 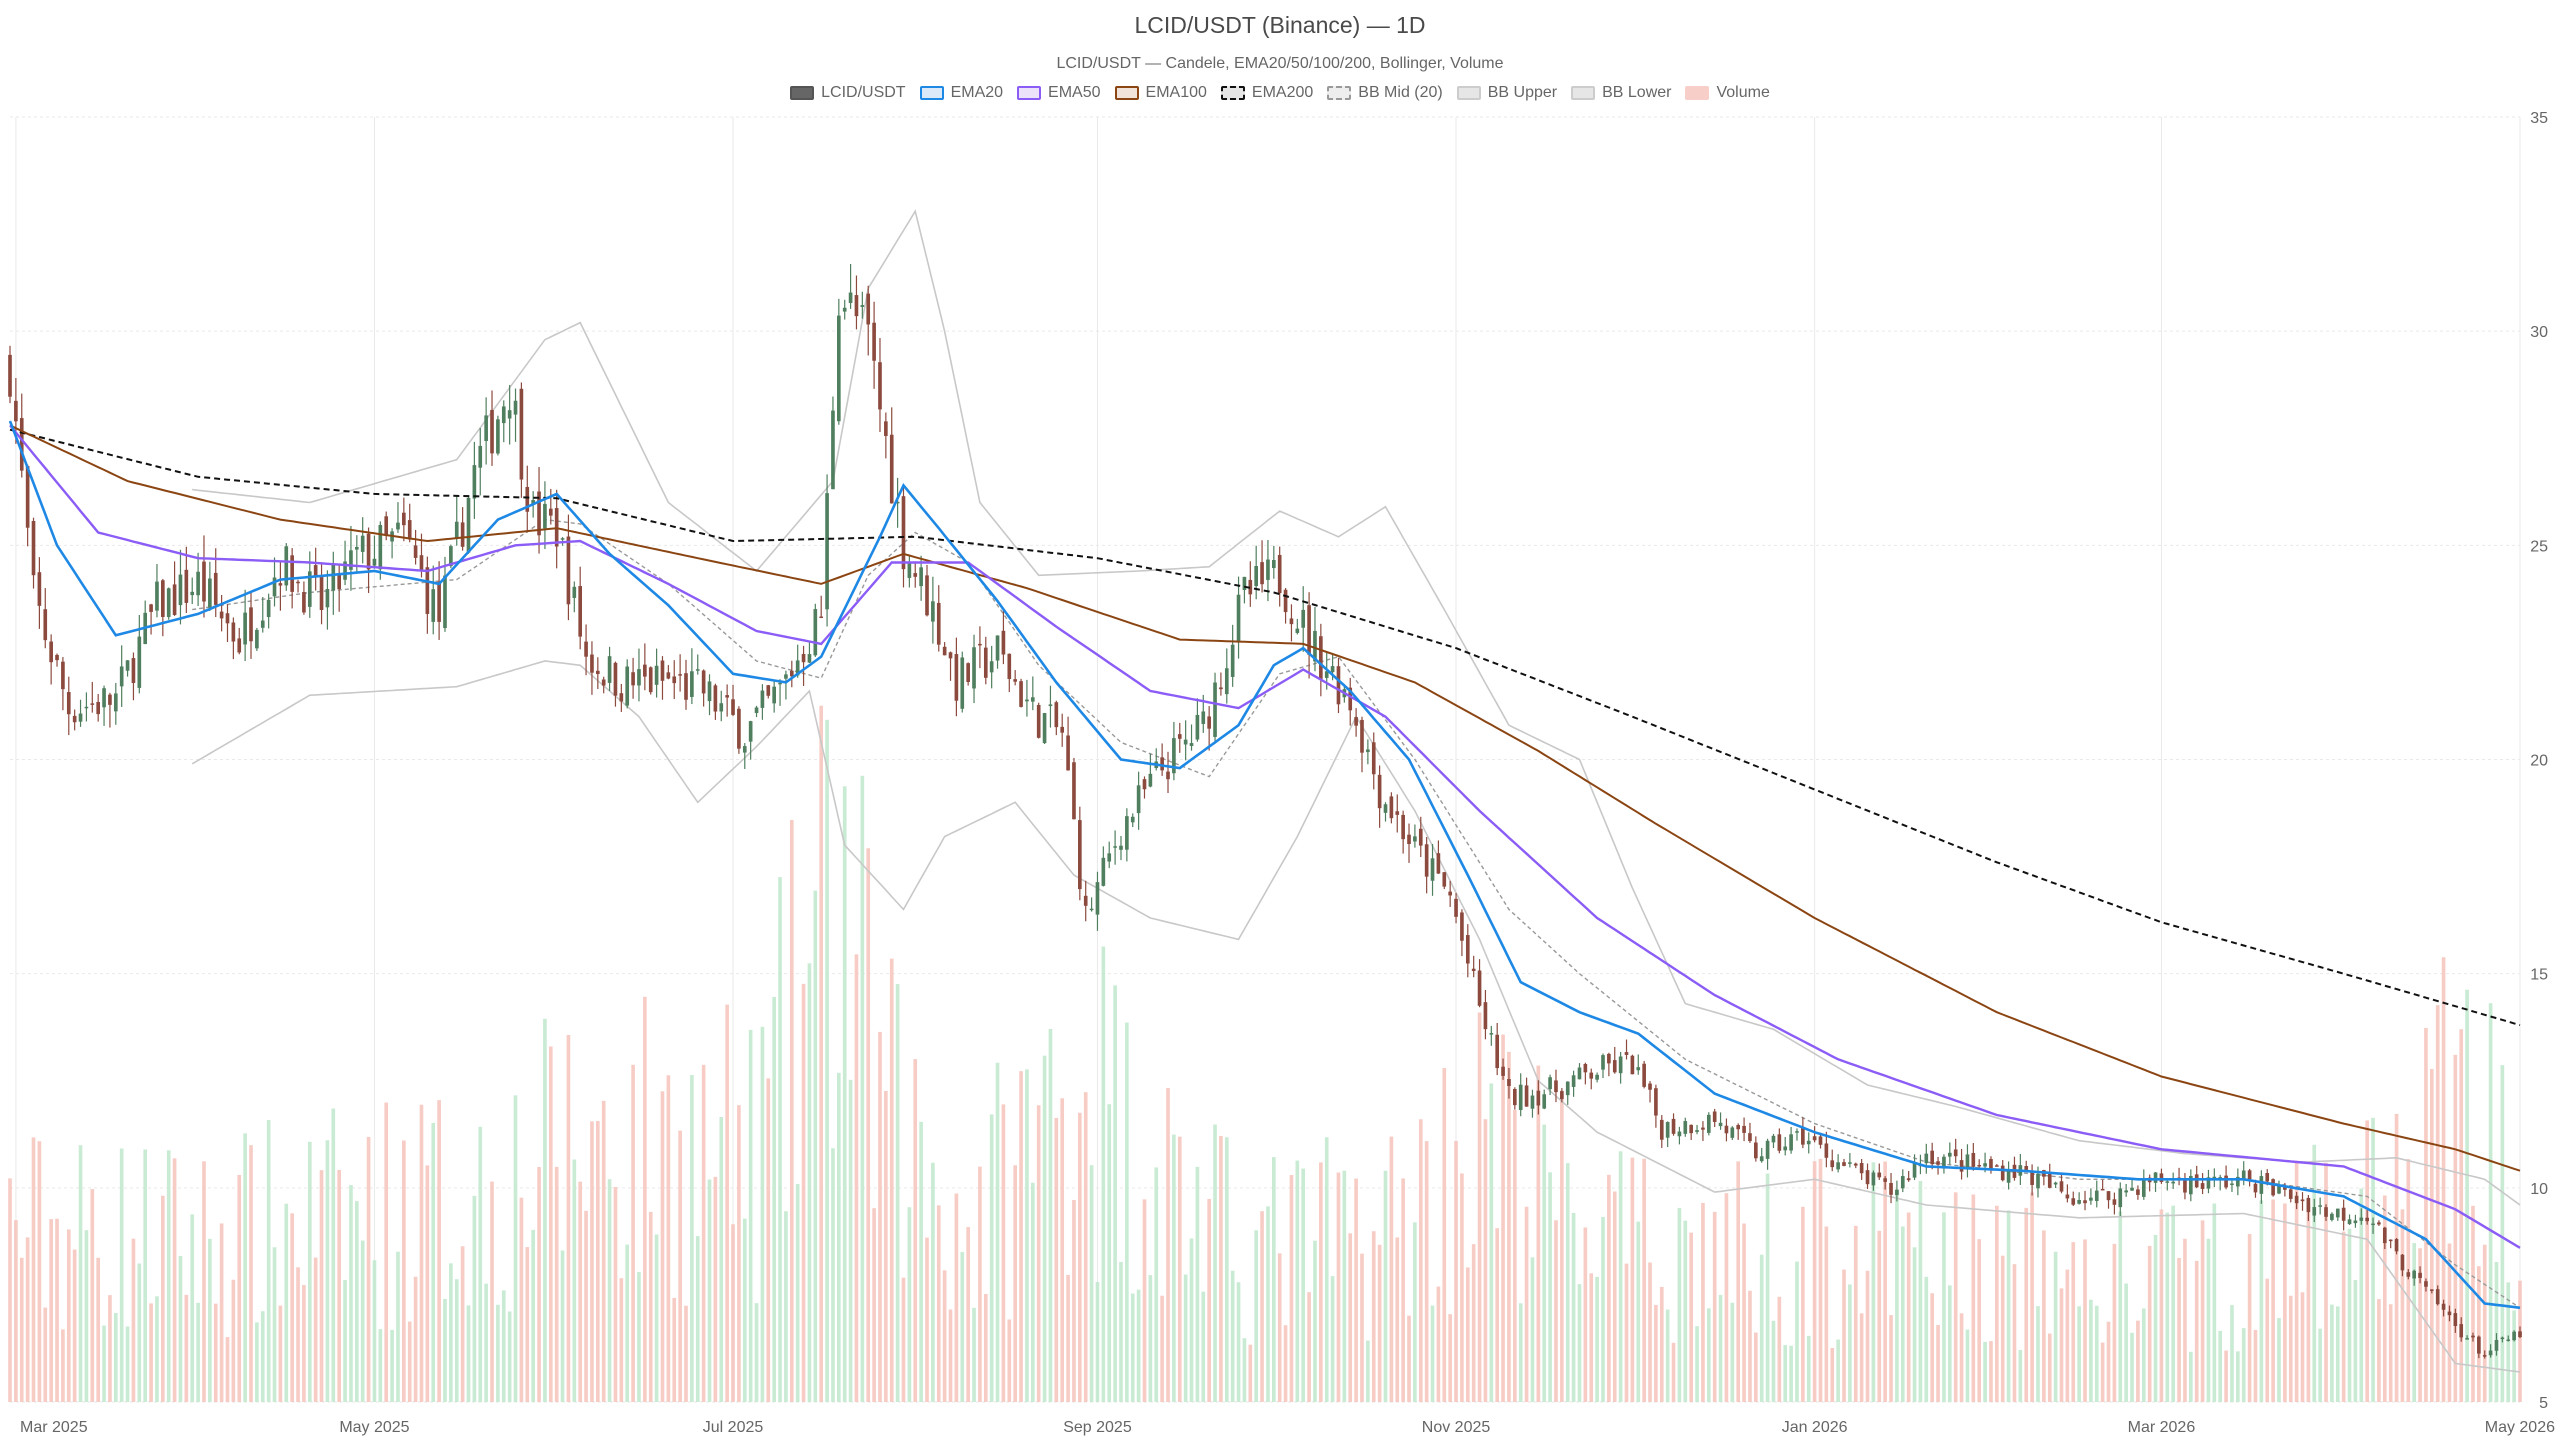 I want to click on legend-item: Volume, so click(x=1727, y=93).